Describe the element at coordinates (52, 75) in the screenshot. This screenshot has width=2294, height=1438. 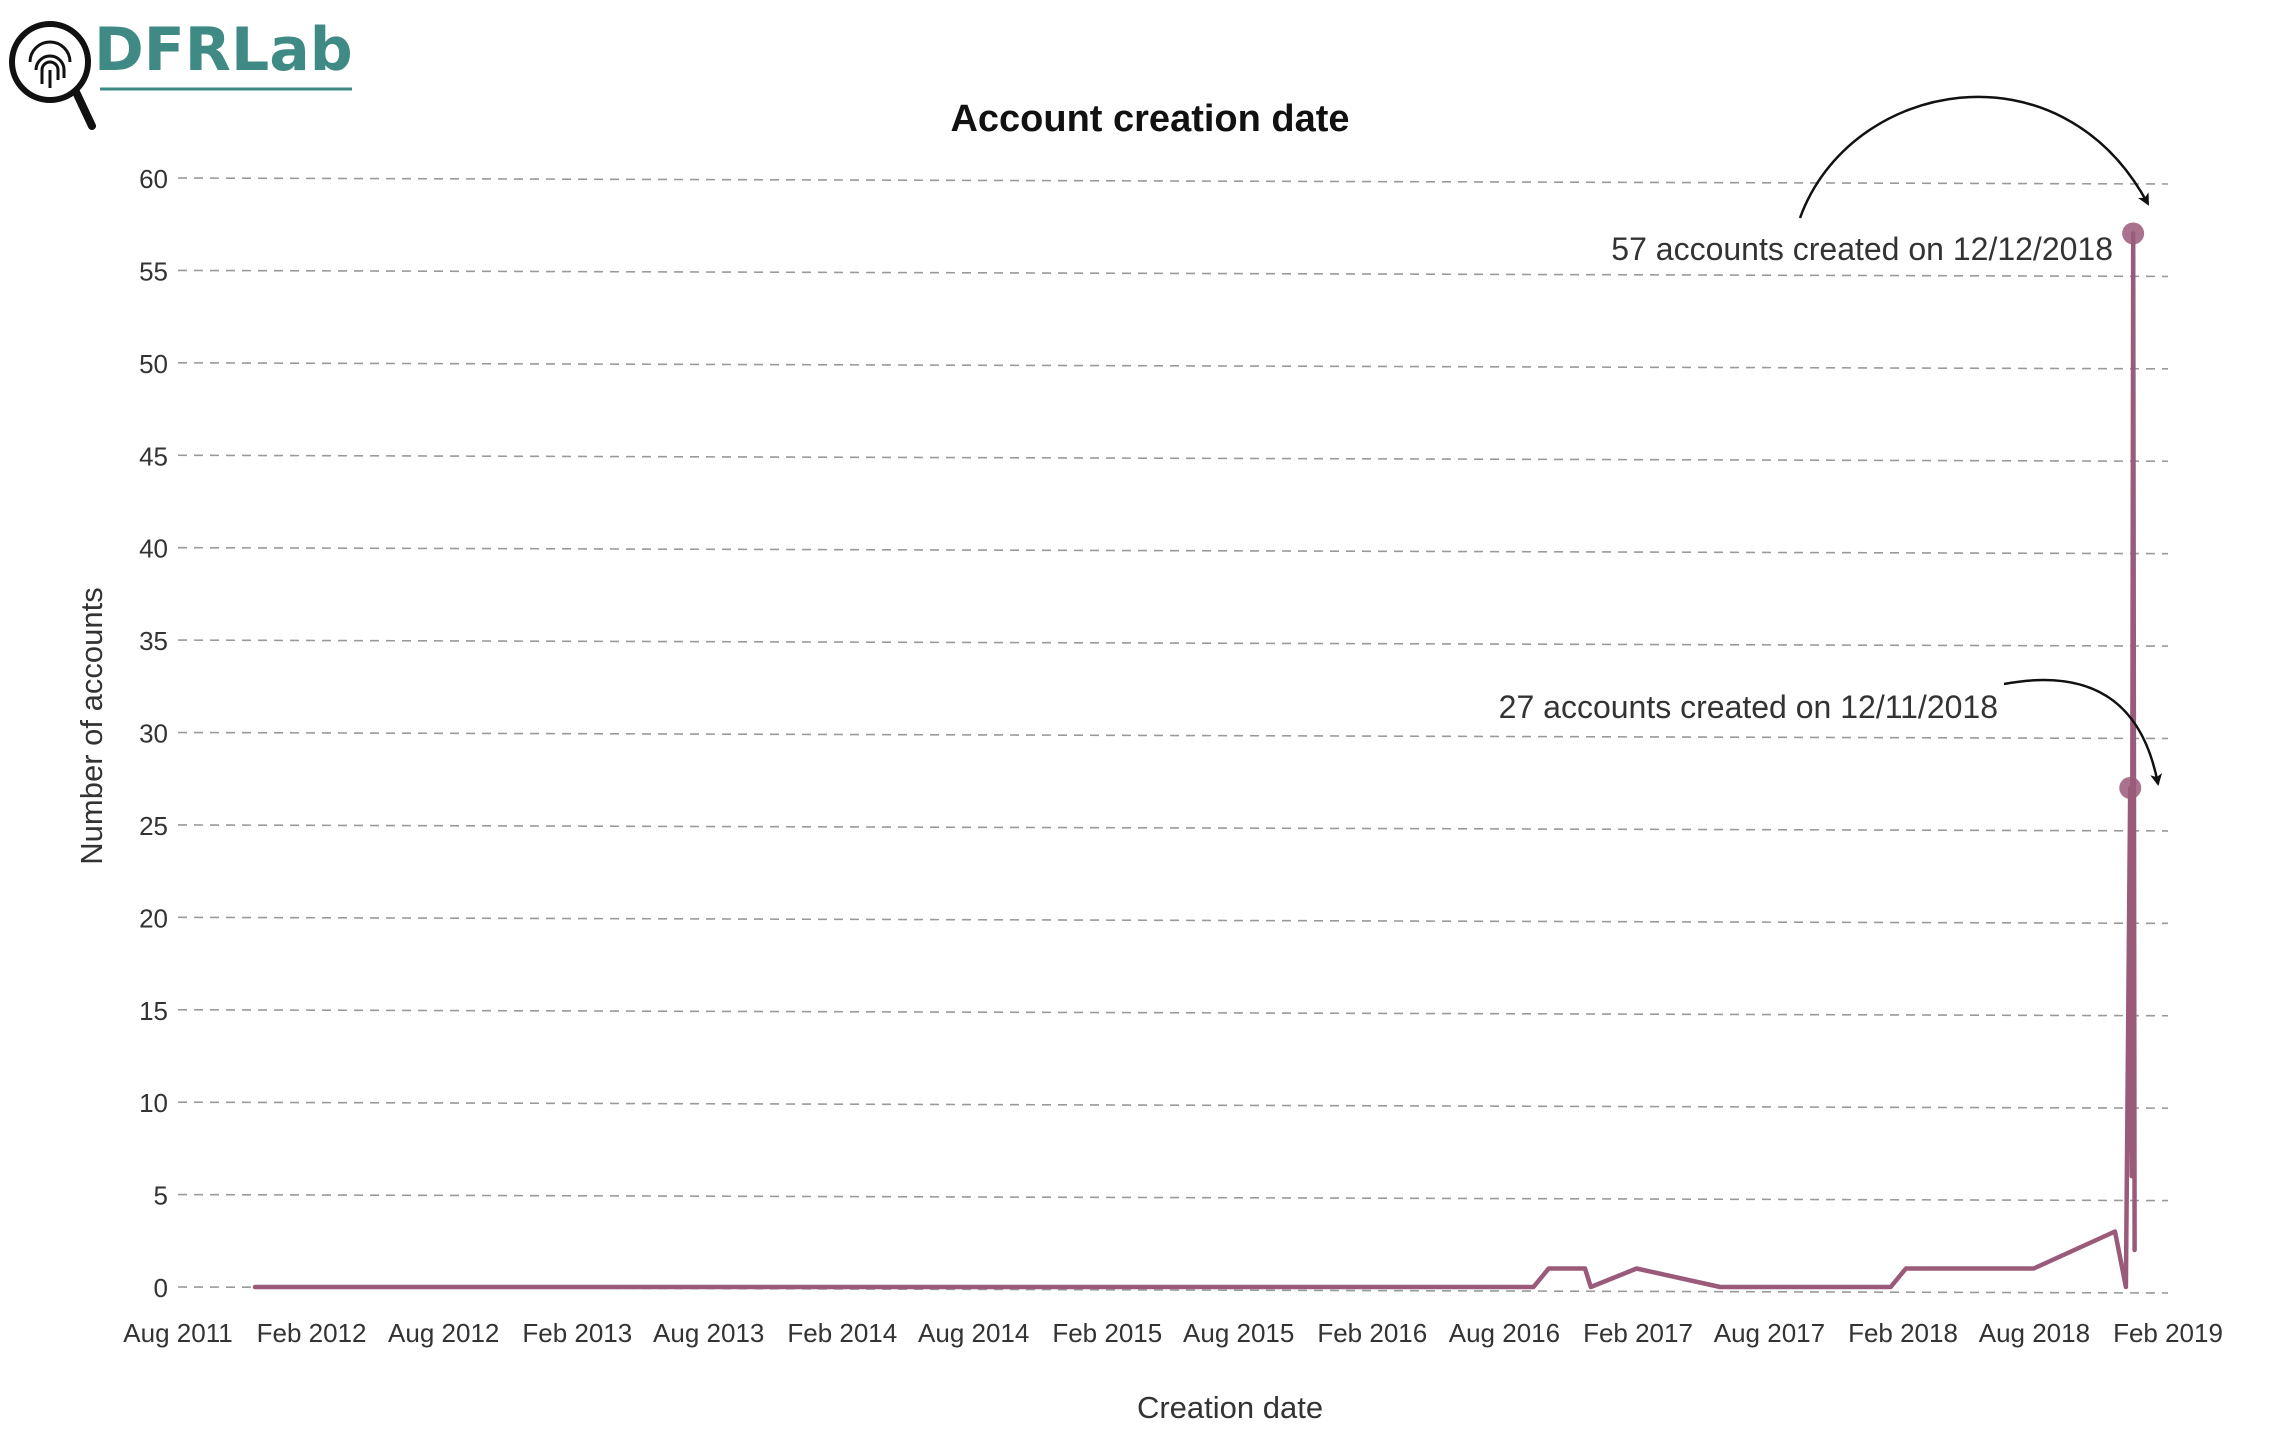
I see `fingerprint-magnifier-icon` at that location.